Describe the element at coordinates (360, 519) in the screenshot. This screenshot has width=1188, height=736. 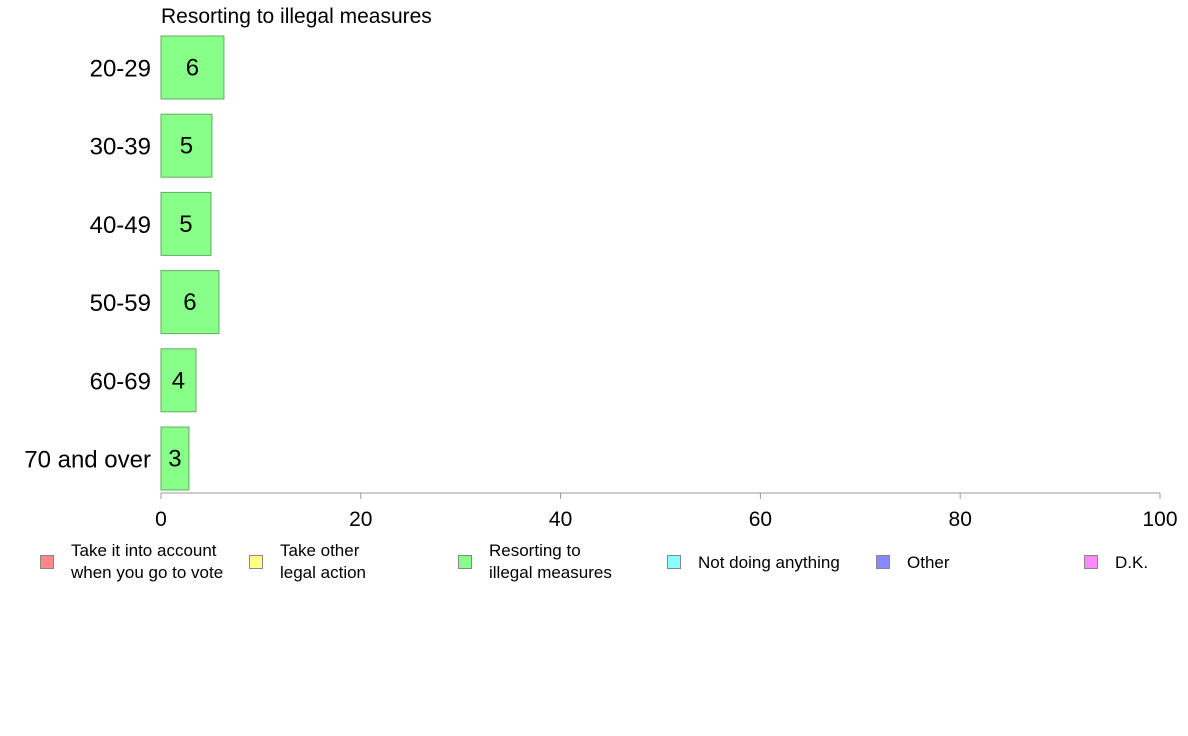
I see `x-tick-label: 20` at that location.